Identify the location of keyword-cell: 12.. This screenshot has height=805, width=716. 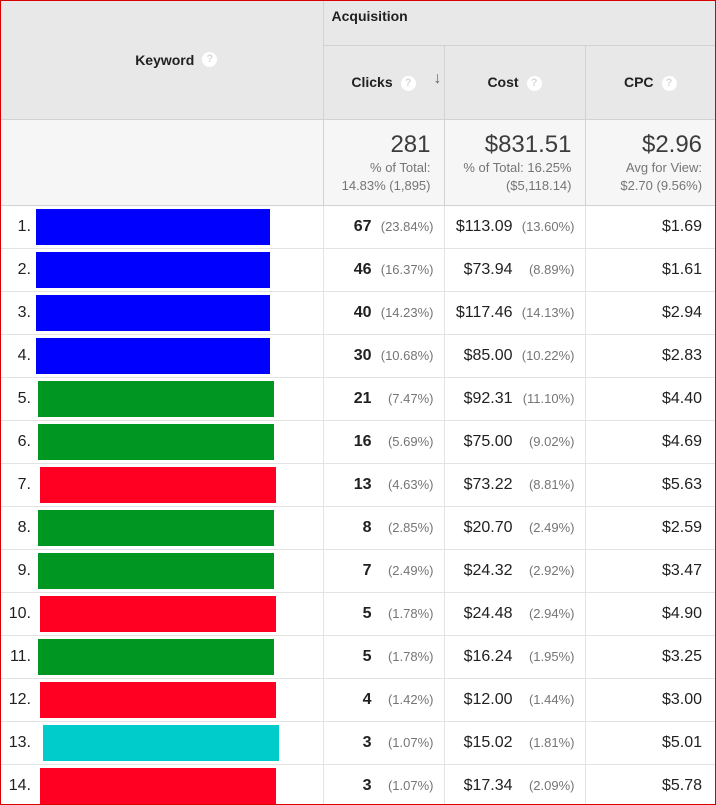
(162, 700).